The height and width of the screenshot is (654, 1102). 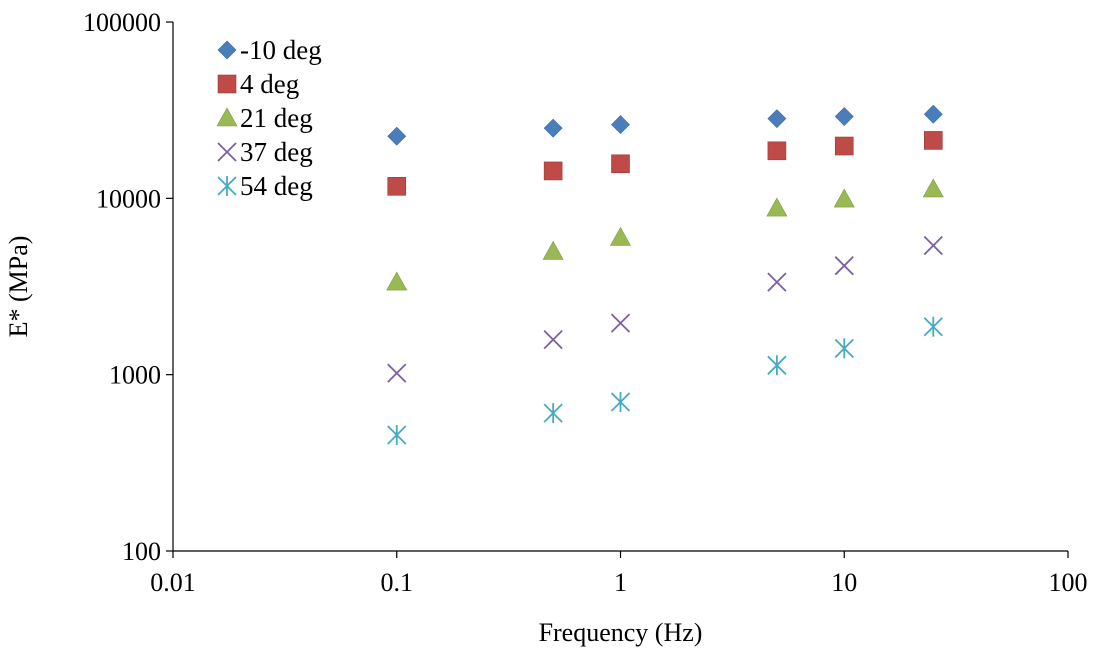 What do you see at coordinates (128, 198) in the screenshot?
I see `y-tick-label: 10000` at bounding box center [128, 198].